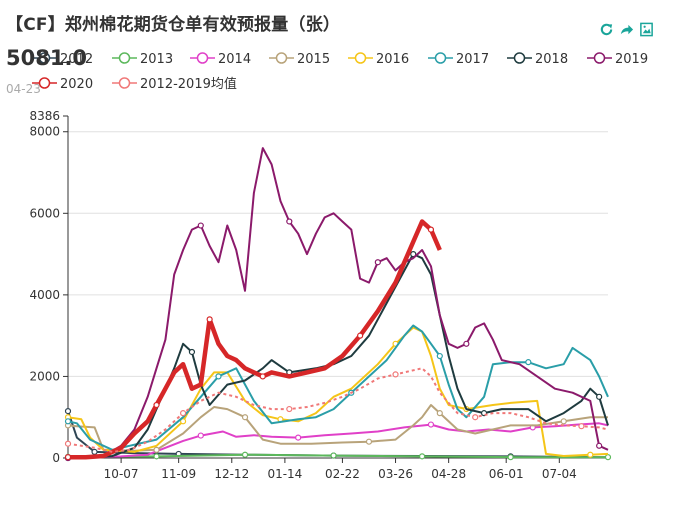 This screenshot has height=527, width=688. Describe the element at coordinates (173, 25) in the screenshot. I see `chart-title: 【CF】郑州棉花期货仓单有效预报量（张）` at that location.